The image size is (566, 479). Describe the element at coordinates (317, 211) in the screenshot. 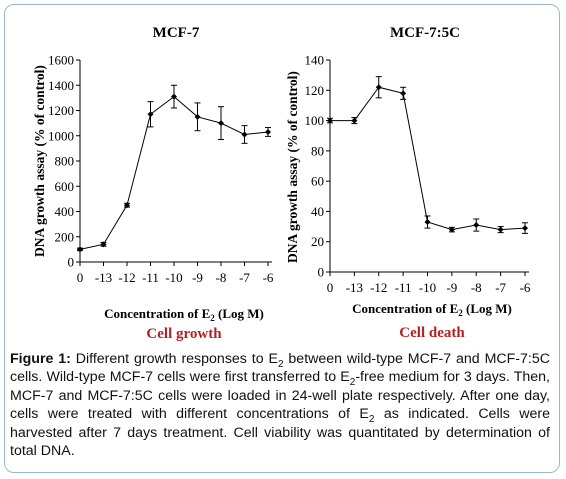

I see `y-tick-label: 40` at that location.